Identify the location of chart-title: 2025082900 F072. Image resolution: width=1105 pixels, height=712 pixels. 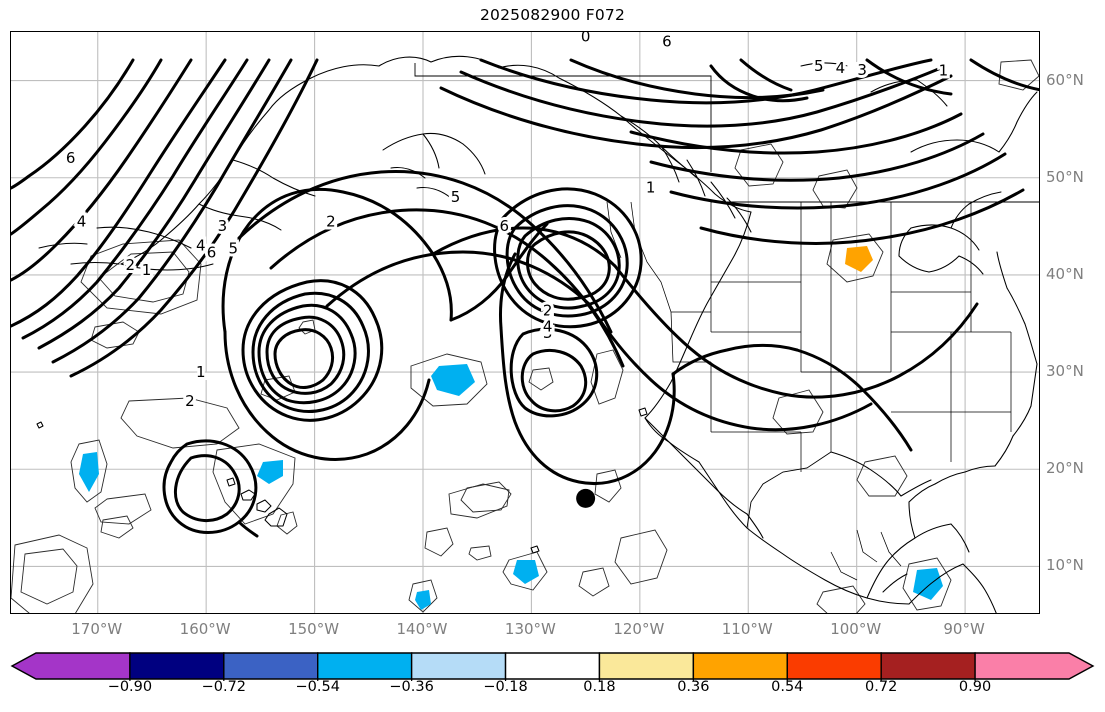
(552, 15).